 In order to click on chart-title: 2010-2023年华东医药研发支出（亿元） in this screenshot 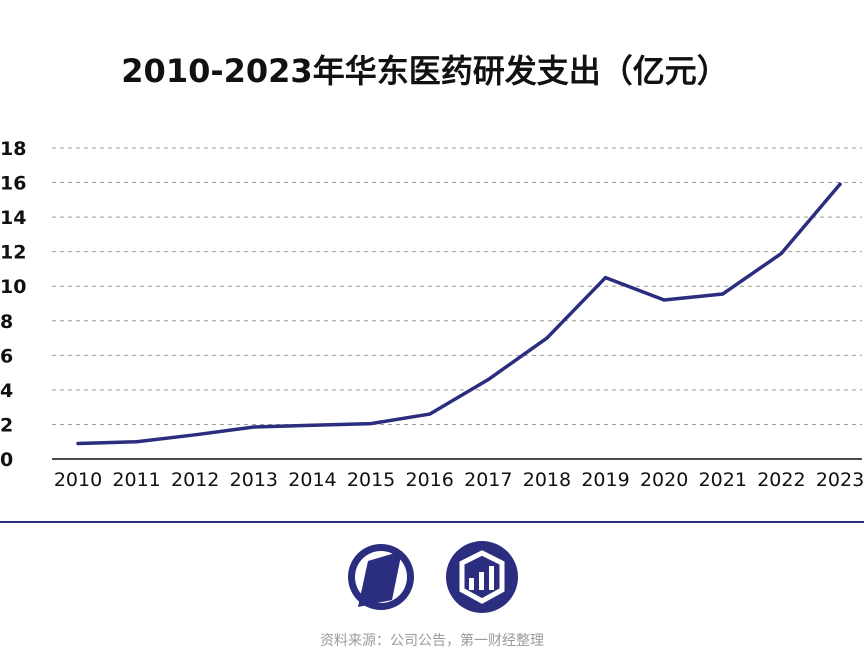, I will do `click(424, 71)`.